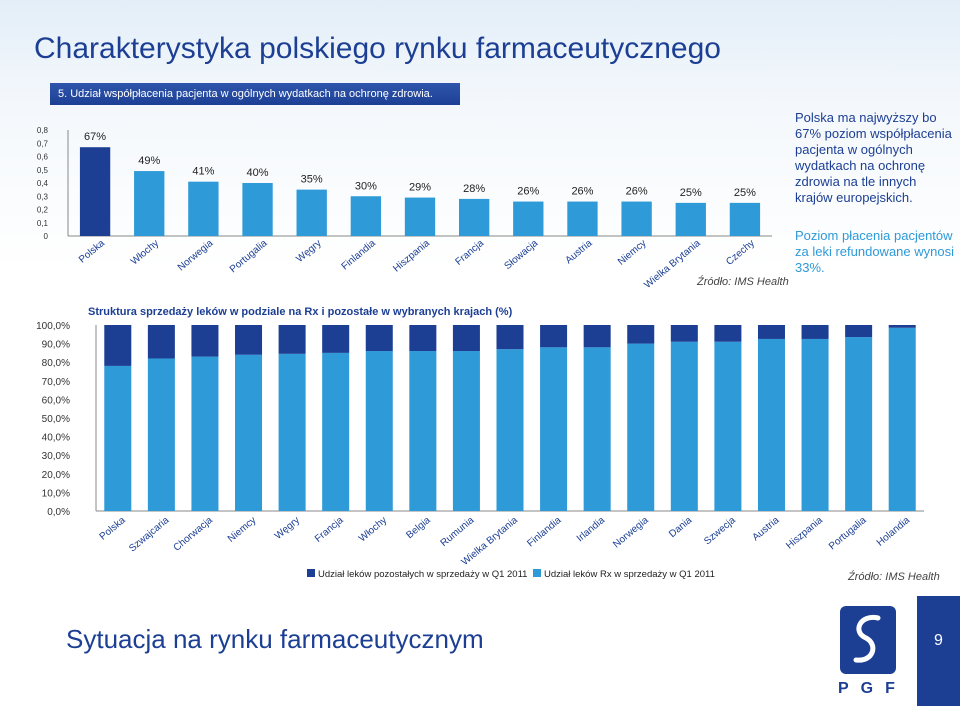  What do you see at coordinates (53, 326) in the screenshot?
I see `chart2-y-tick-label: 100,0%` at bounding box center [53, 326].